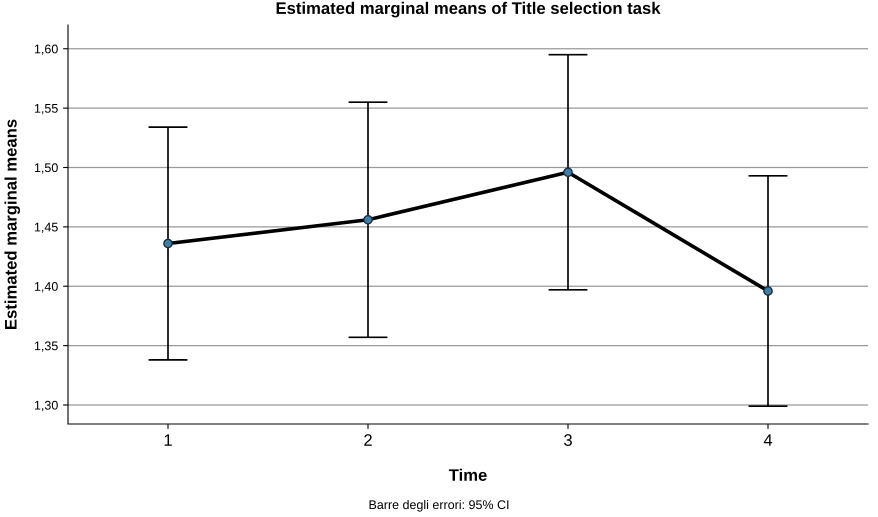 The height and width of the screenshot is (517, 878). What do you see at coordinates (12, 224) in the screenshot?
I see `y-axis-title: Estimated marginal means` at bounding box center [12, 224].